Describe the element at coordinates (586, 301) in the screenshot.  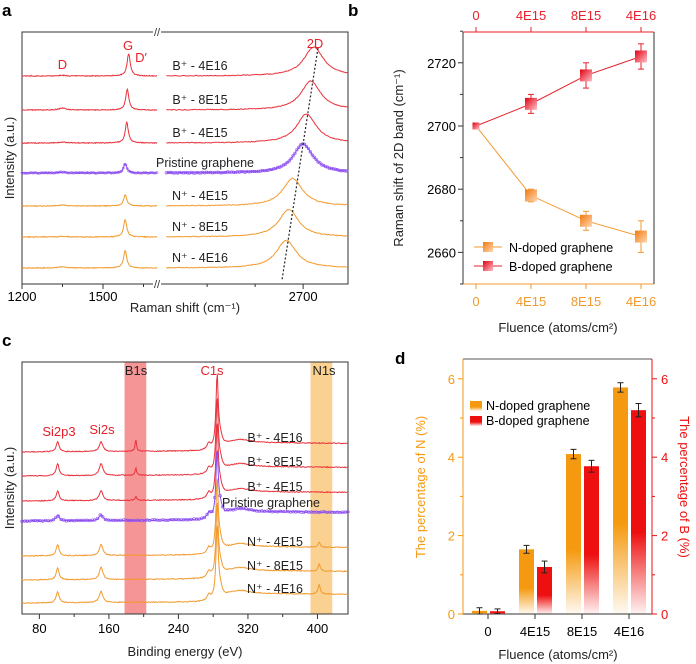
I see `bottom-tick-label: 8E15` at that location.